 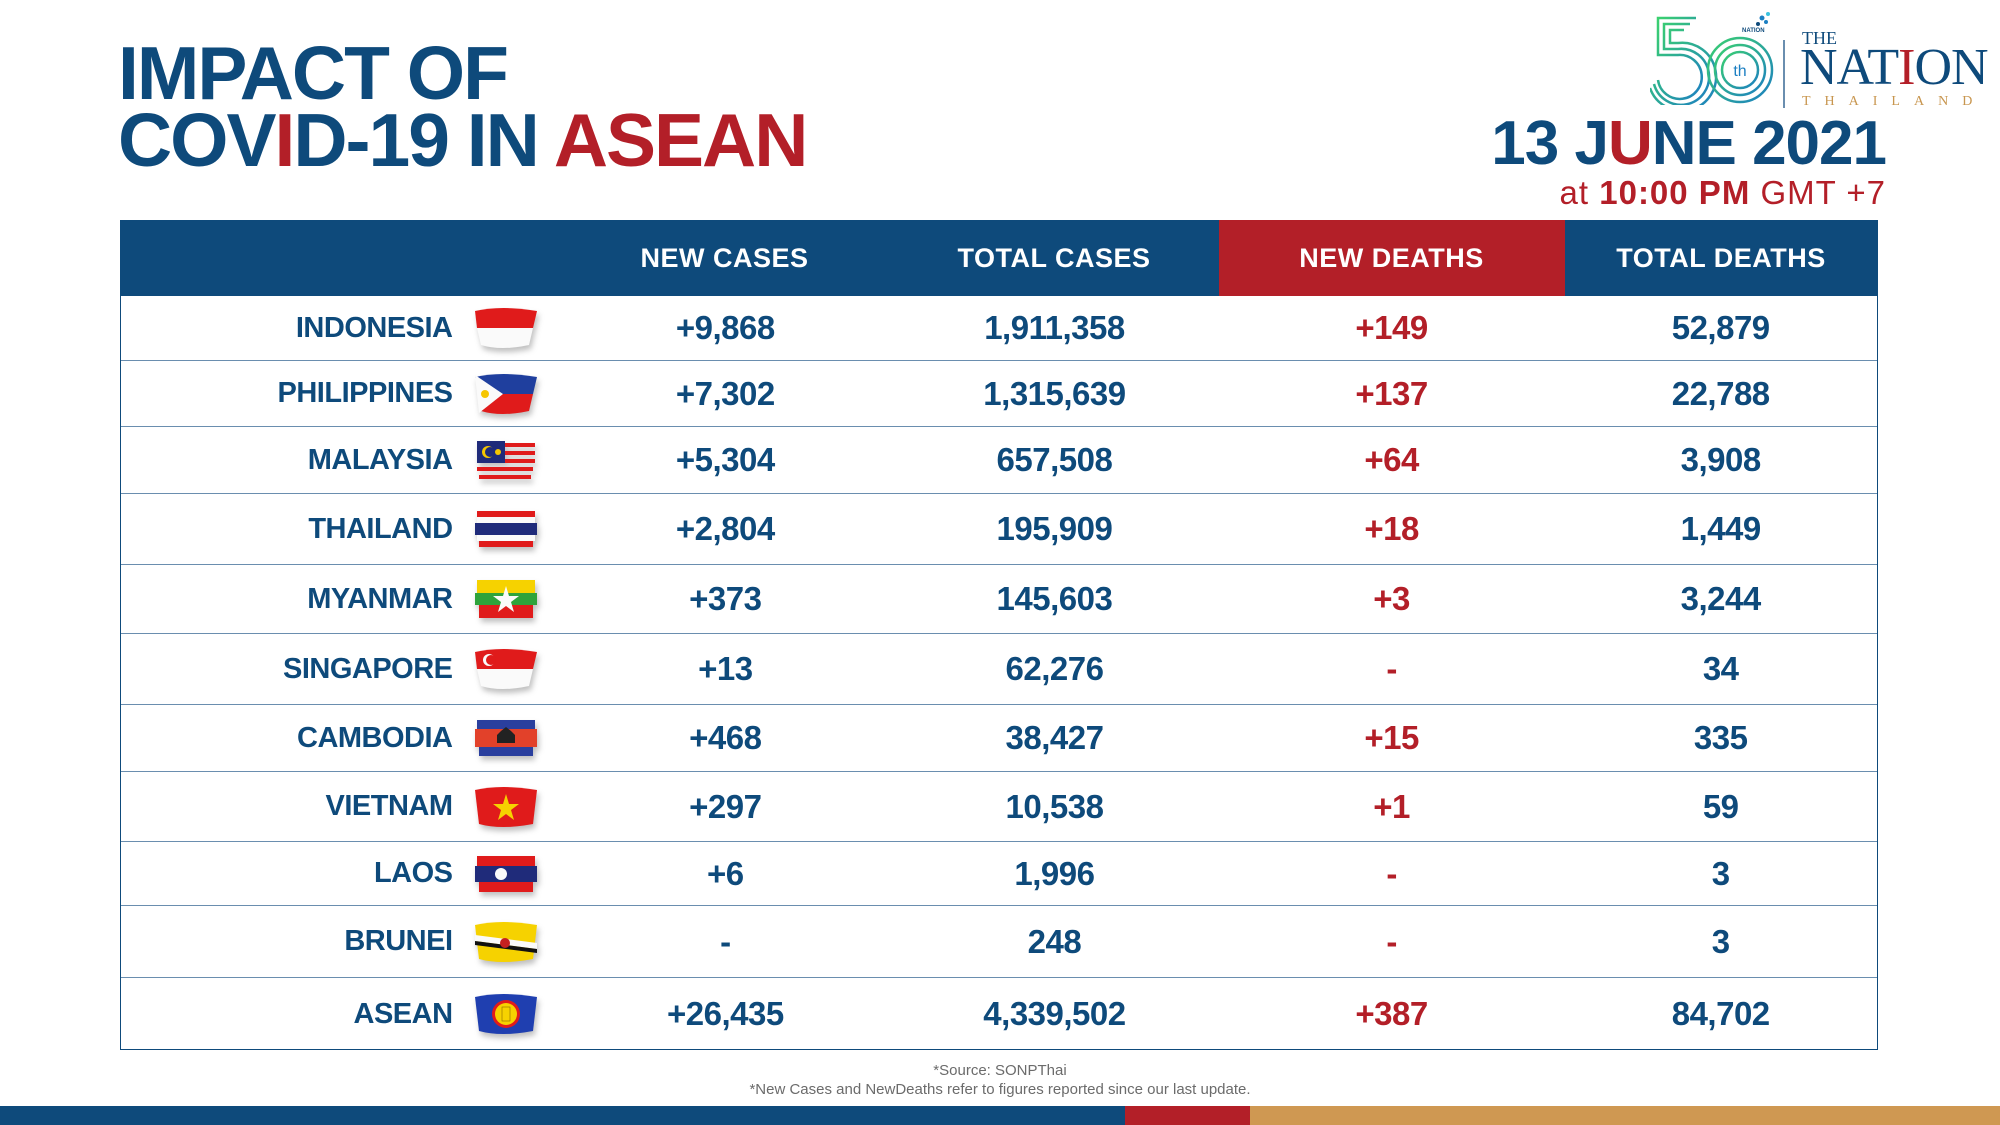 What do you see at coordinates (999, 599) in the screenshot?
I see `table-row: MYANMAR +373 145,603 +3 3,244` at bounding box center [999, 599].